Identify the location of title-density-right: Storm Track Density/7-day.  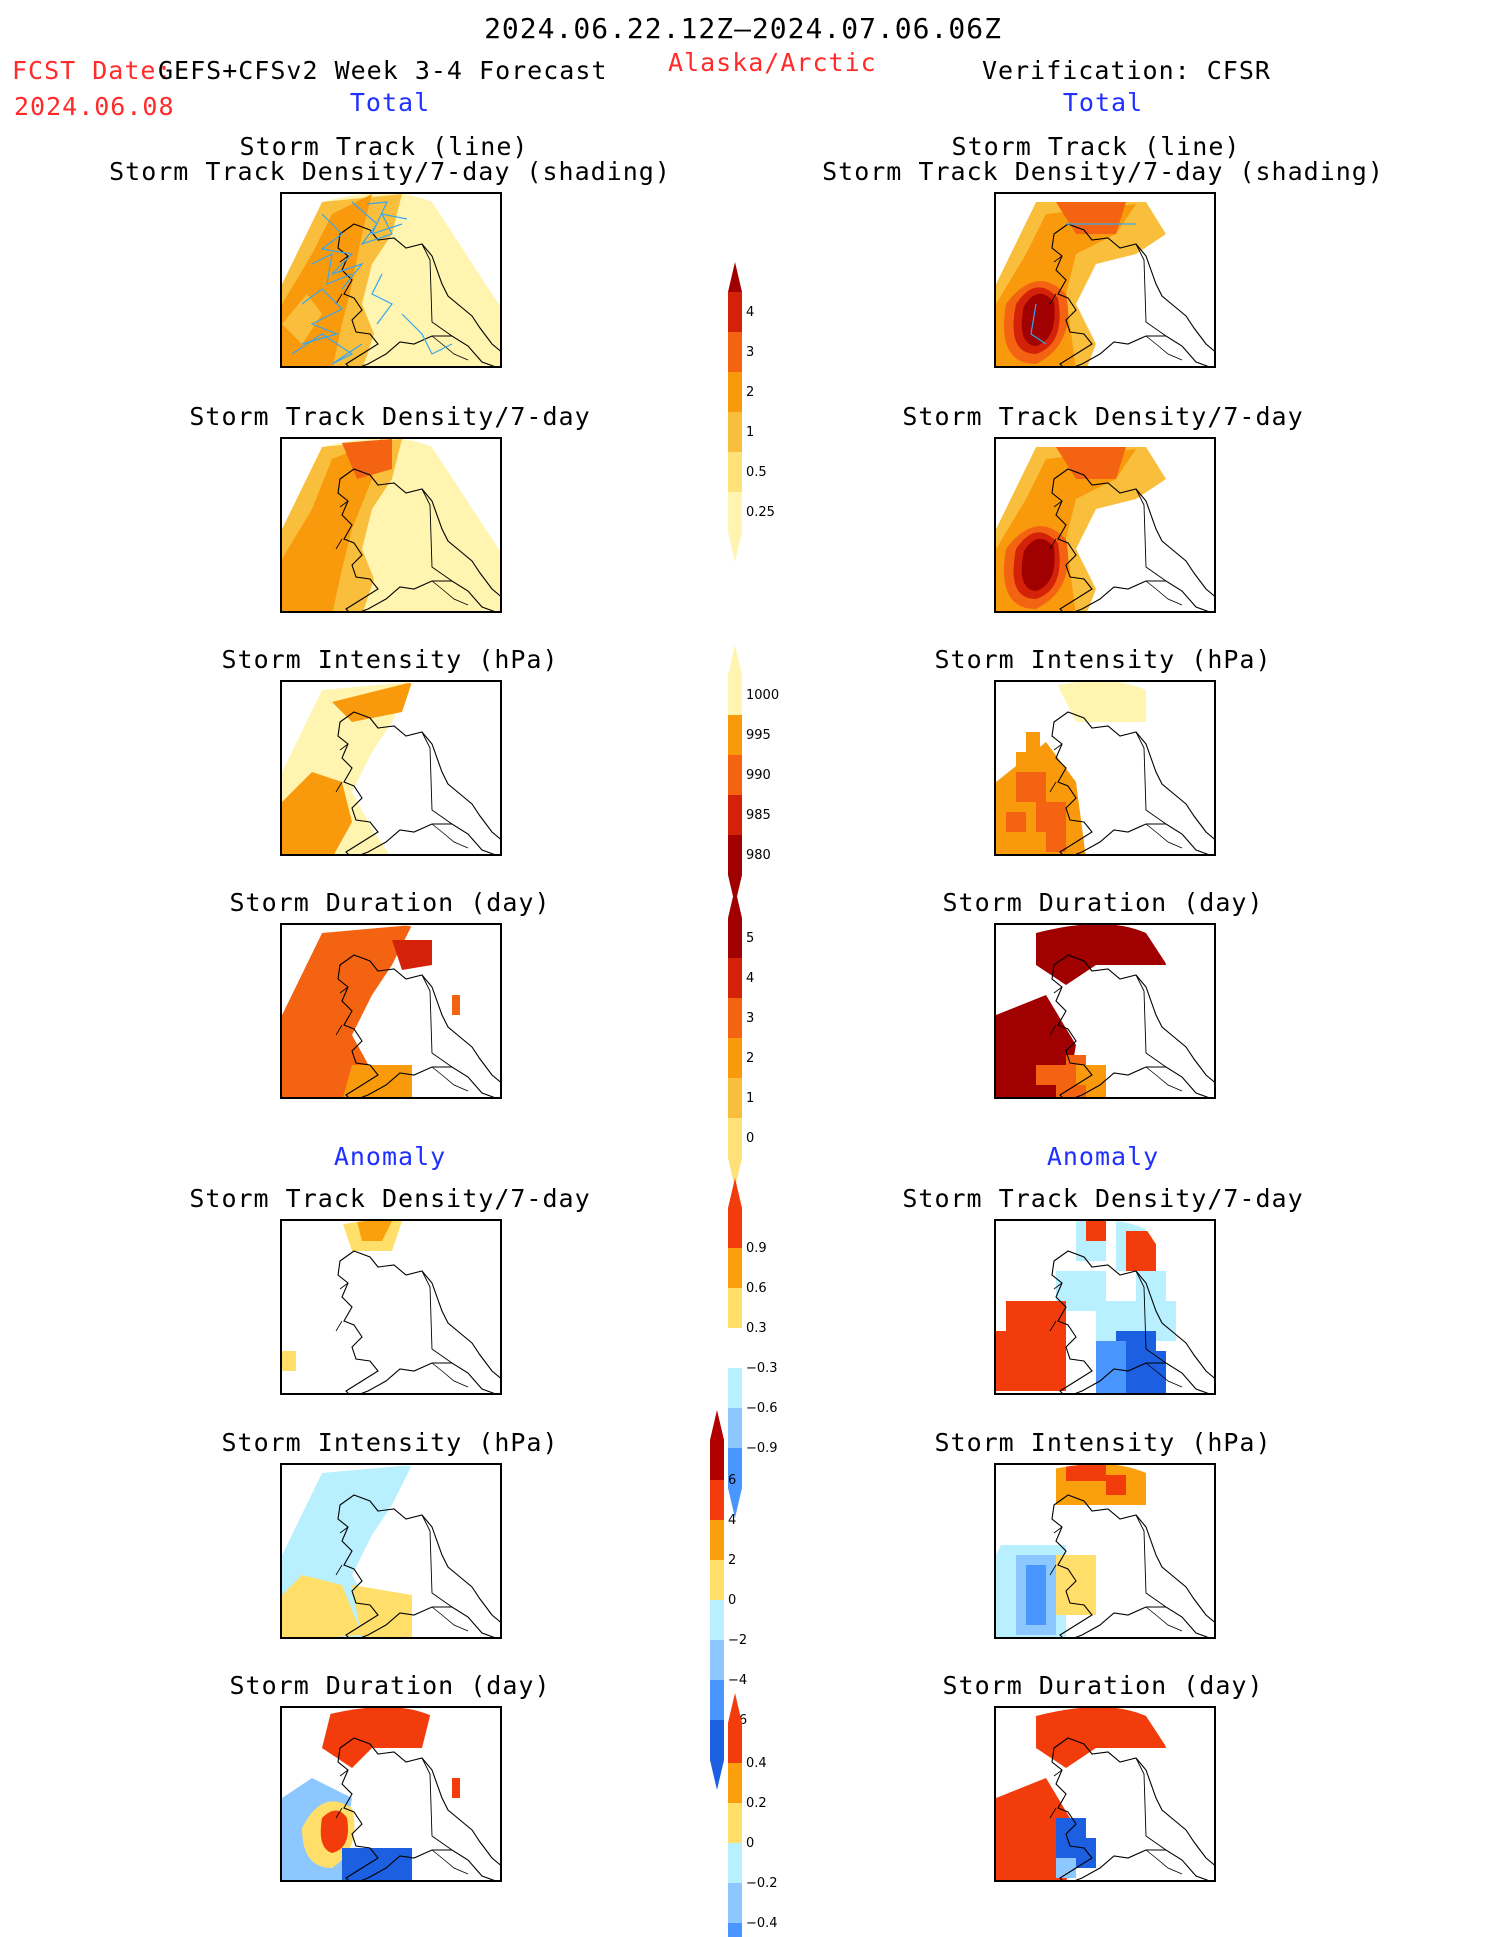
(1103, 416).